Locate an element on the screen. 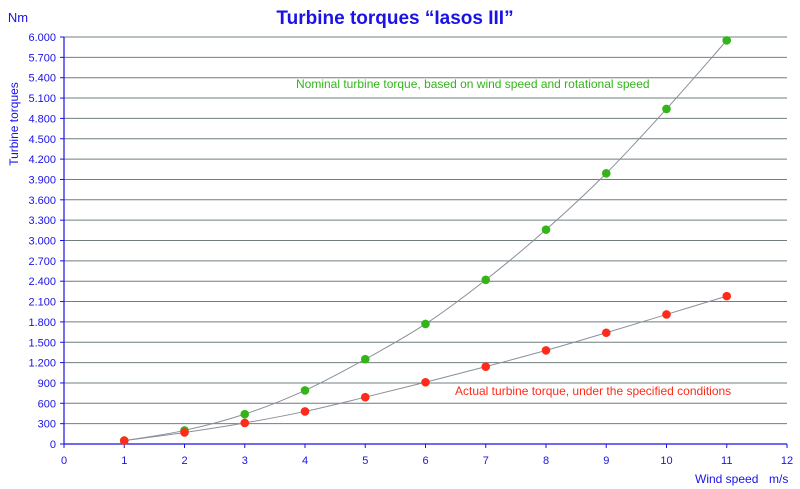 The height and width of the screenshot is (489, 800). x-axis-label: Wind speed is located at coordinates (726, 479).